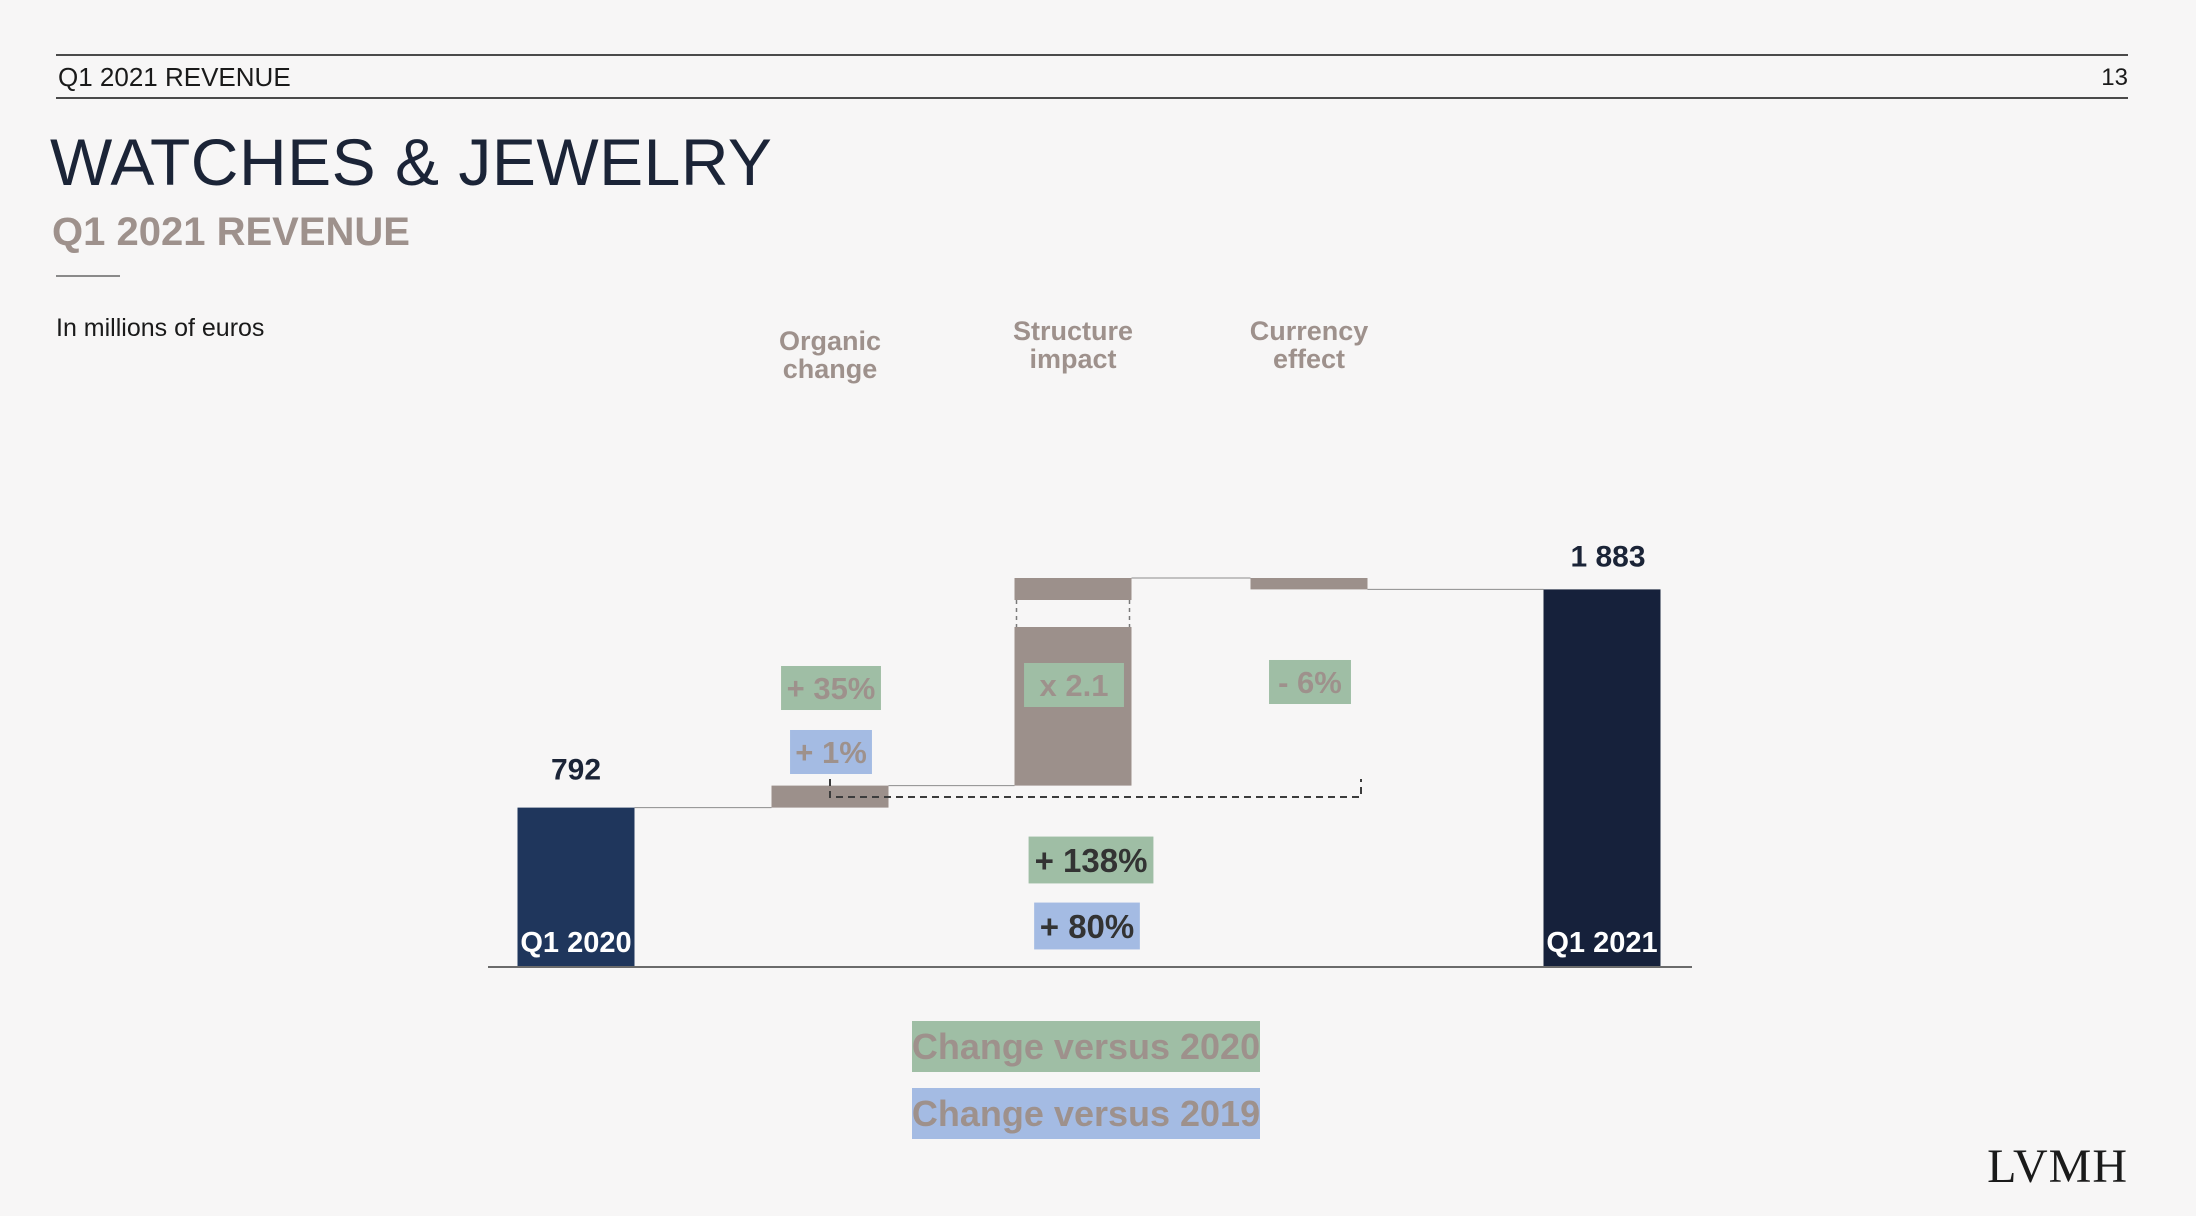 This screenshot has width=2196, height=1216. I want to click on step-label-1-0: Structure, so click(1073, 331).